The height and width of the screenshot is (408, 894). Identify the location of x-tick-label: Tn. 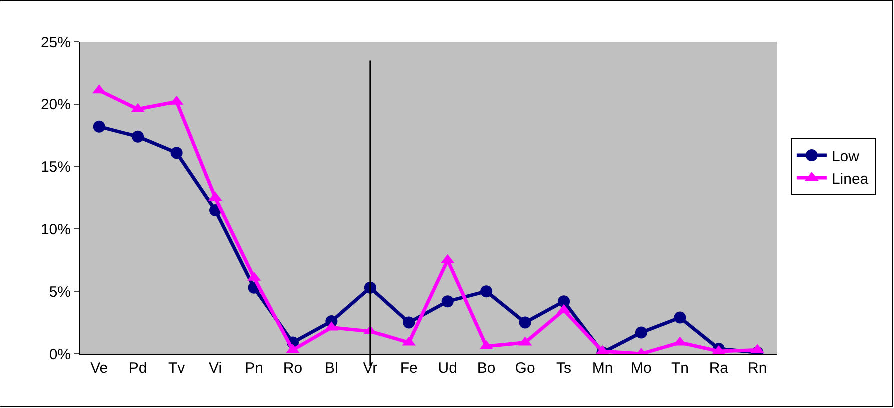
(680, 368).